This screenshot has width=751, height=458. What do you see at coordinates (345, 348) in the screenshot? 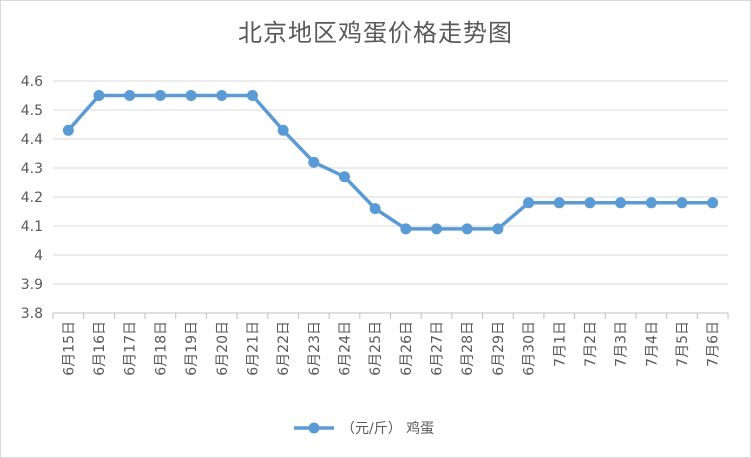
I see `x-tick-label: 6月24日` at bounding box center [345, 348].